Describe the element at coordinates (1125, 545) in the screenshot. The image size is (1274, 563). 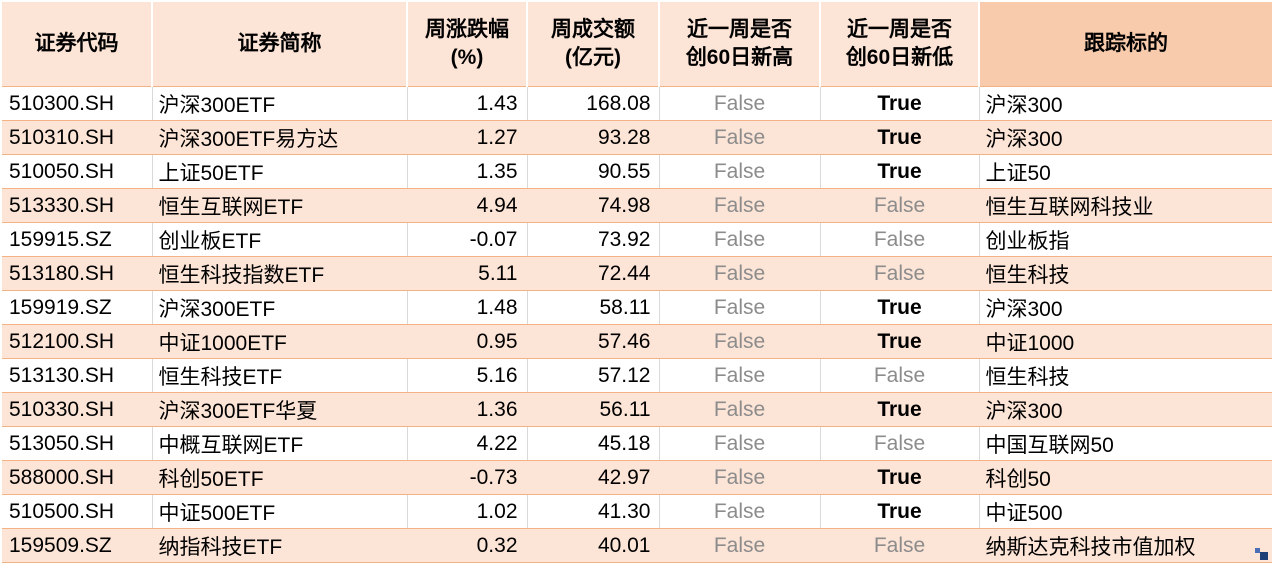
I see `cell-target: 纳斯达克科技市值加权` at that location.